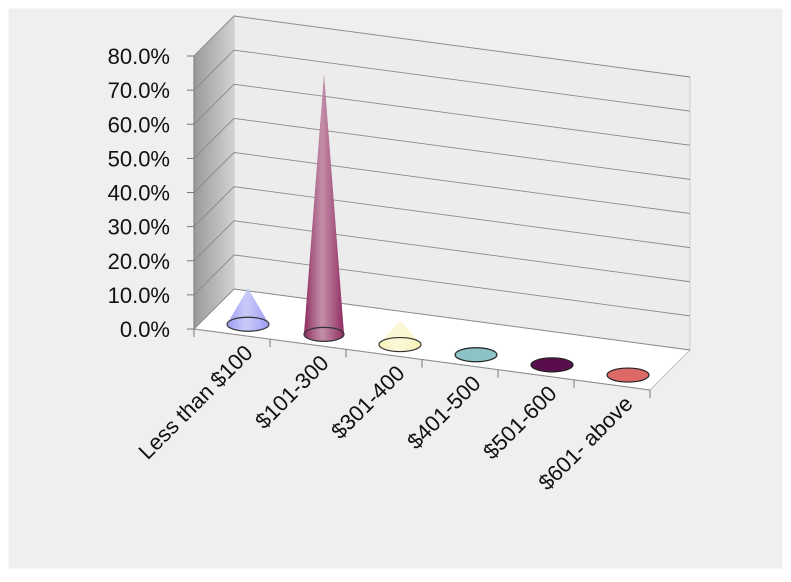  What do you see at coordinates (139, 261) in the screenshot?
I see `y-tick-label: 20.0%` at bounding box center [139, 261].